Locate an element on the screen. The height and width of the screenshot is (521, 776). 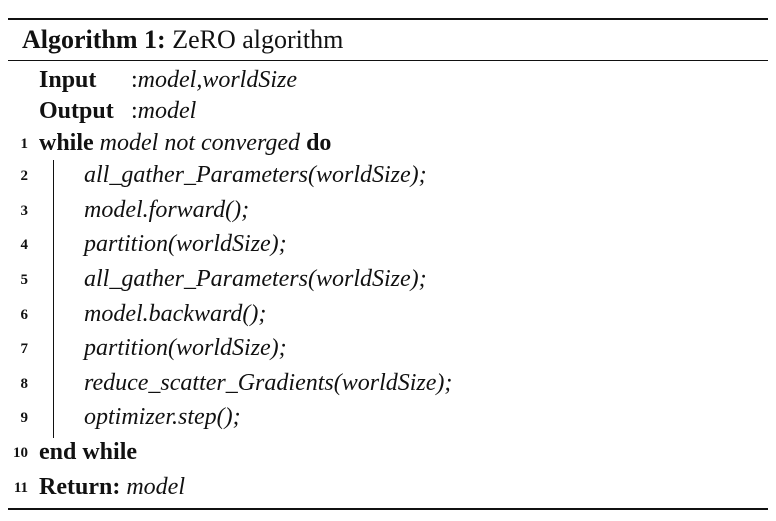
keyword-while: while is located at coordinates (66, 143).